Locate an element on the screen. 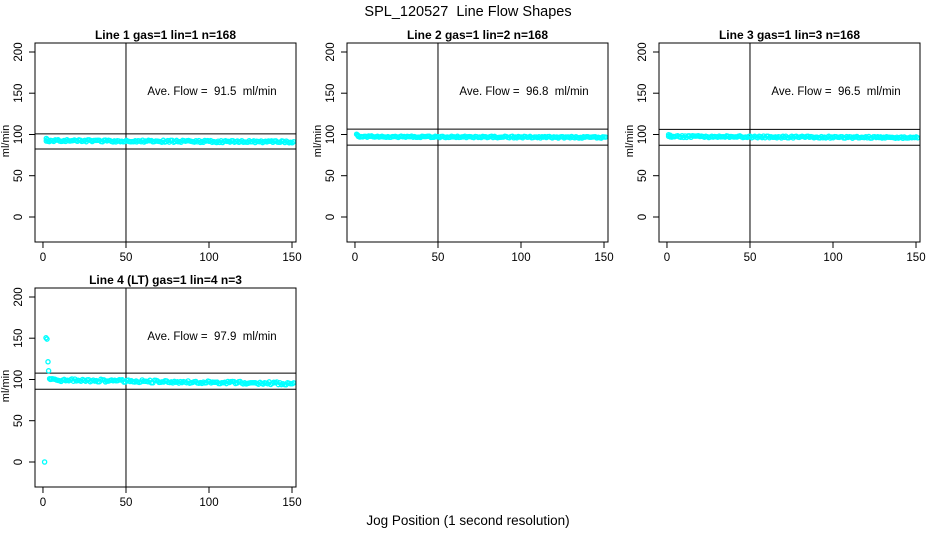 Image resolution: width=936 pixels, height=540 pixels. subplot-title-line-1: Line 1 gas=1 lin=1 n=168 is located at coordinates (165, 35).